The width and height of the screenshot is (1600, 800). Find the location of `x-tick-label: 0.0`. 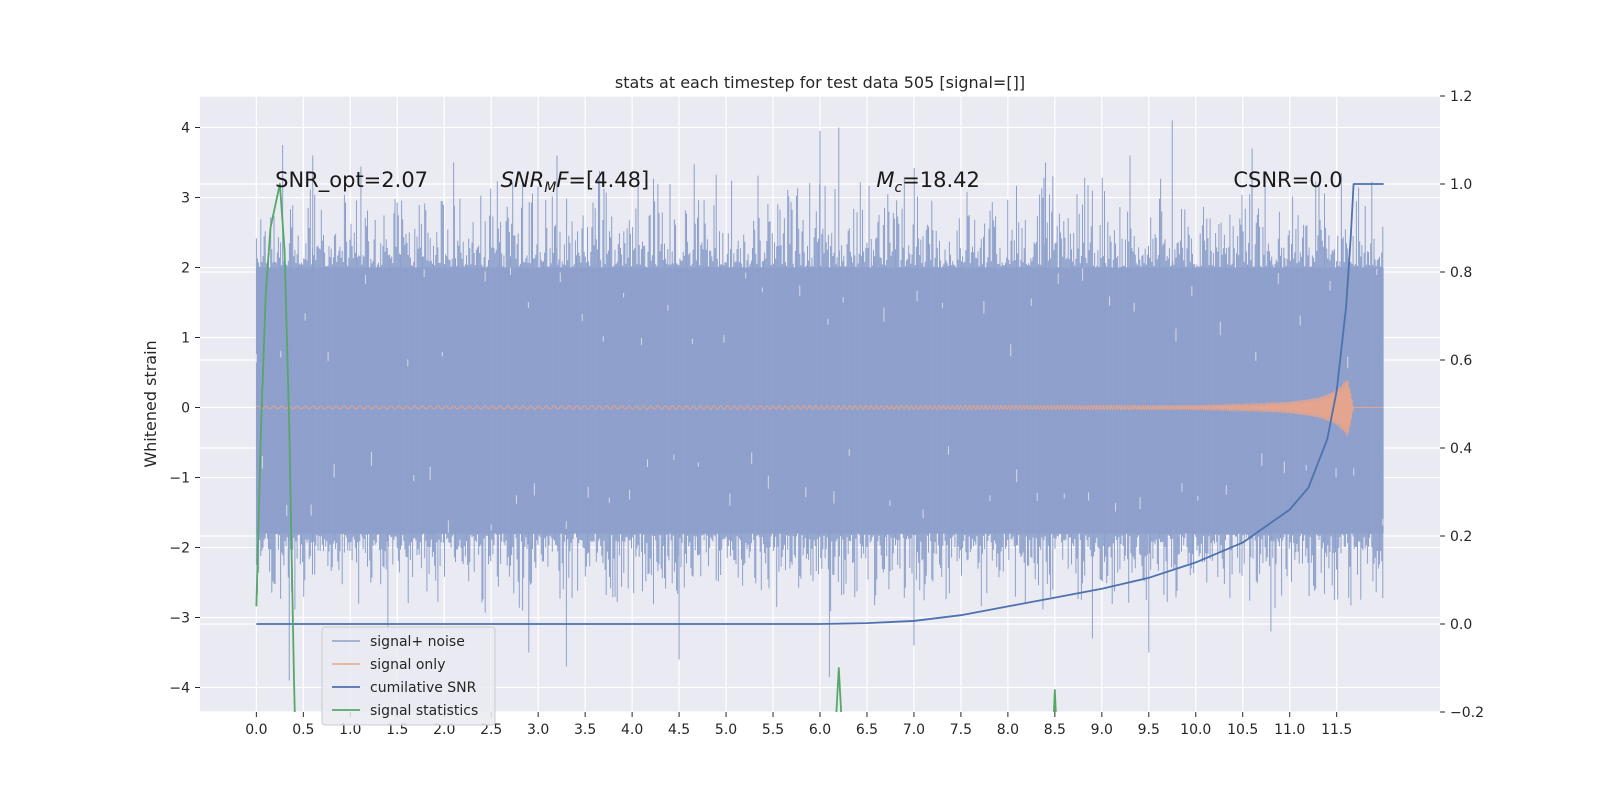

x-tick-label: 0.0 is located at coordinates (256, 730).